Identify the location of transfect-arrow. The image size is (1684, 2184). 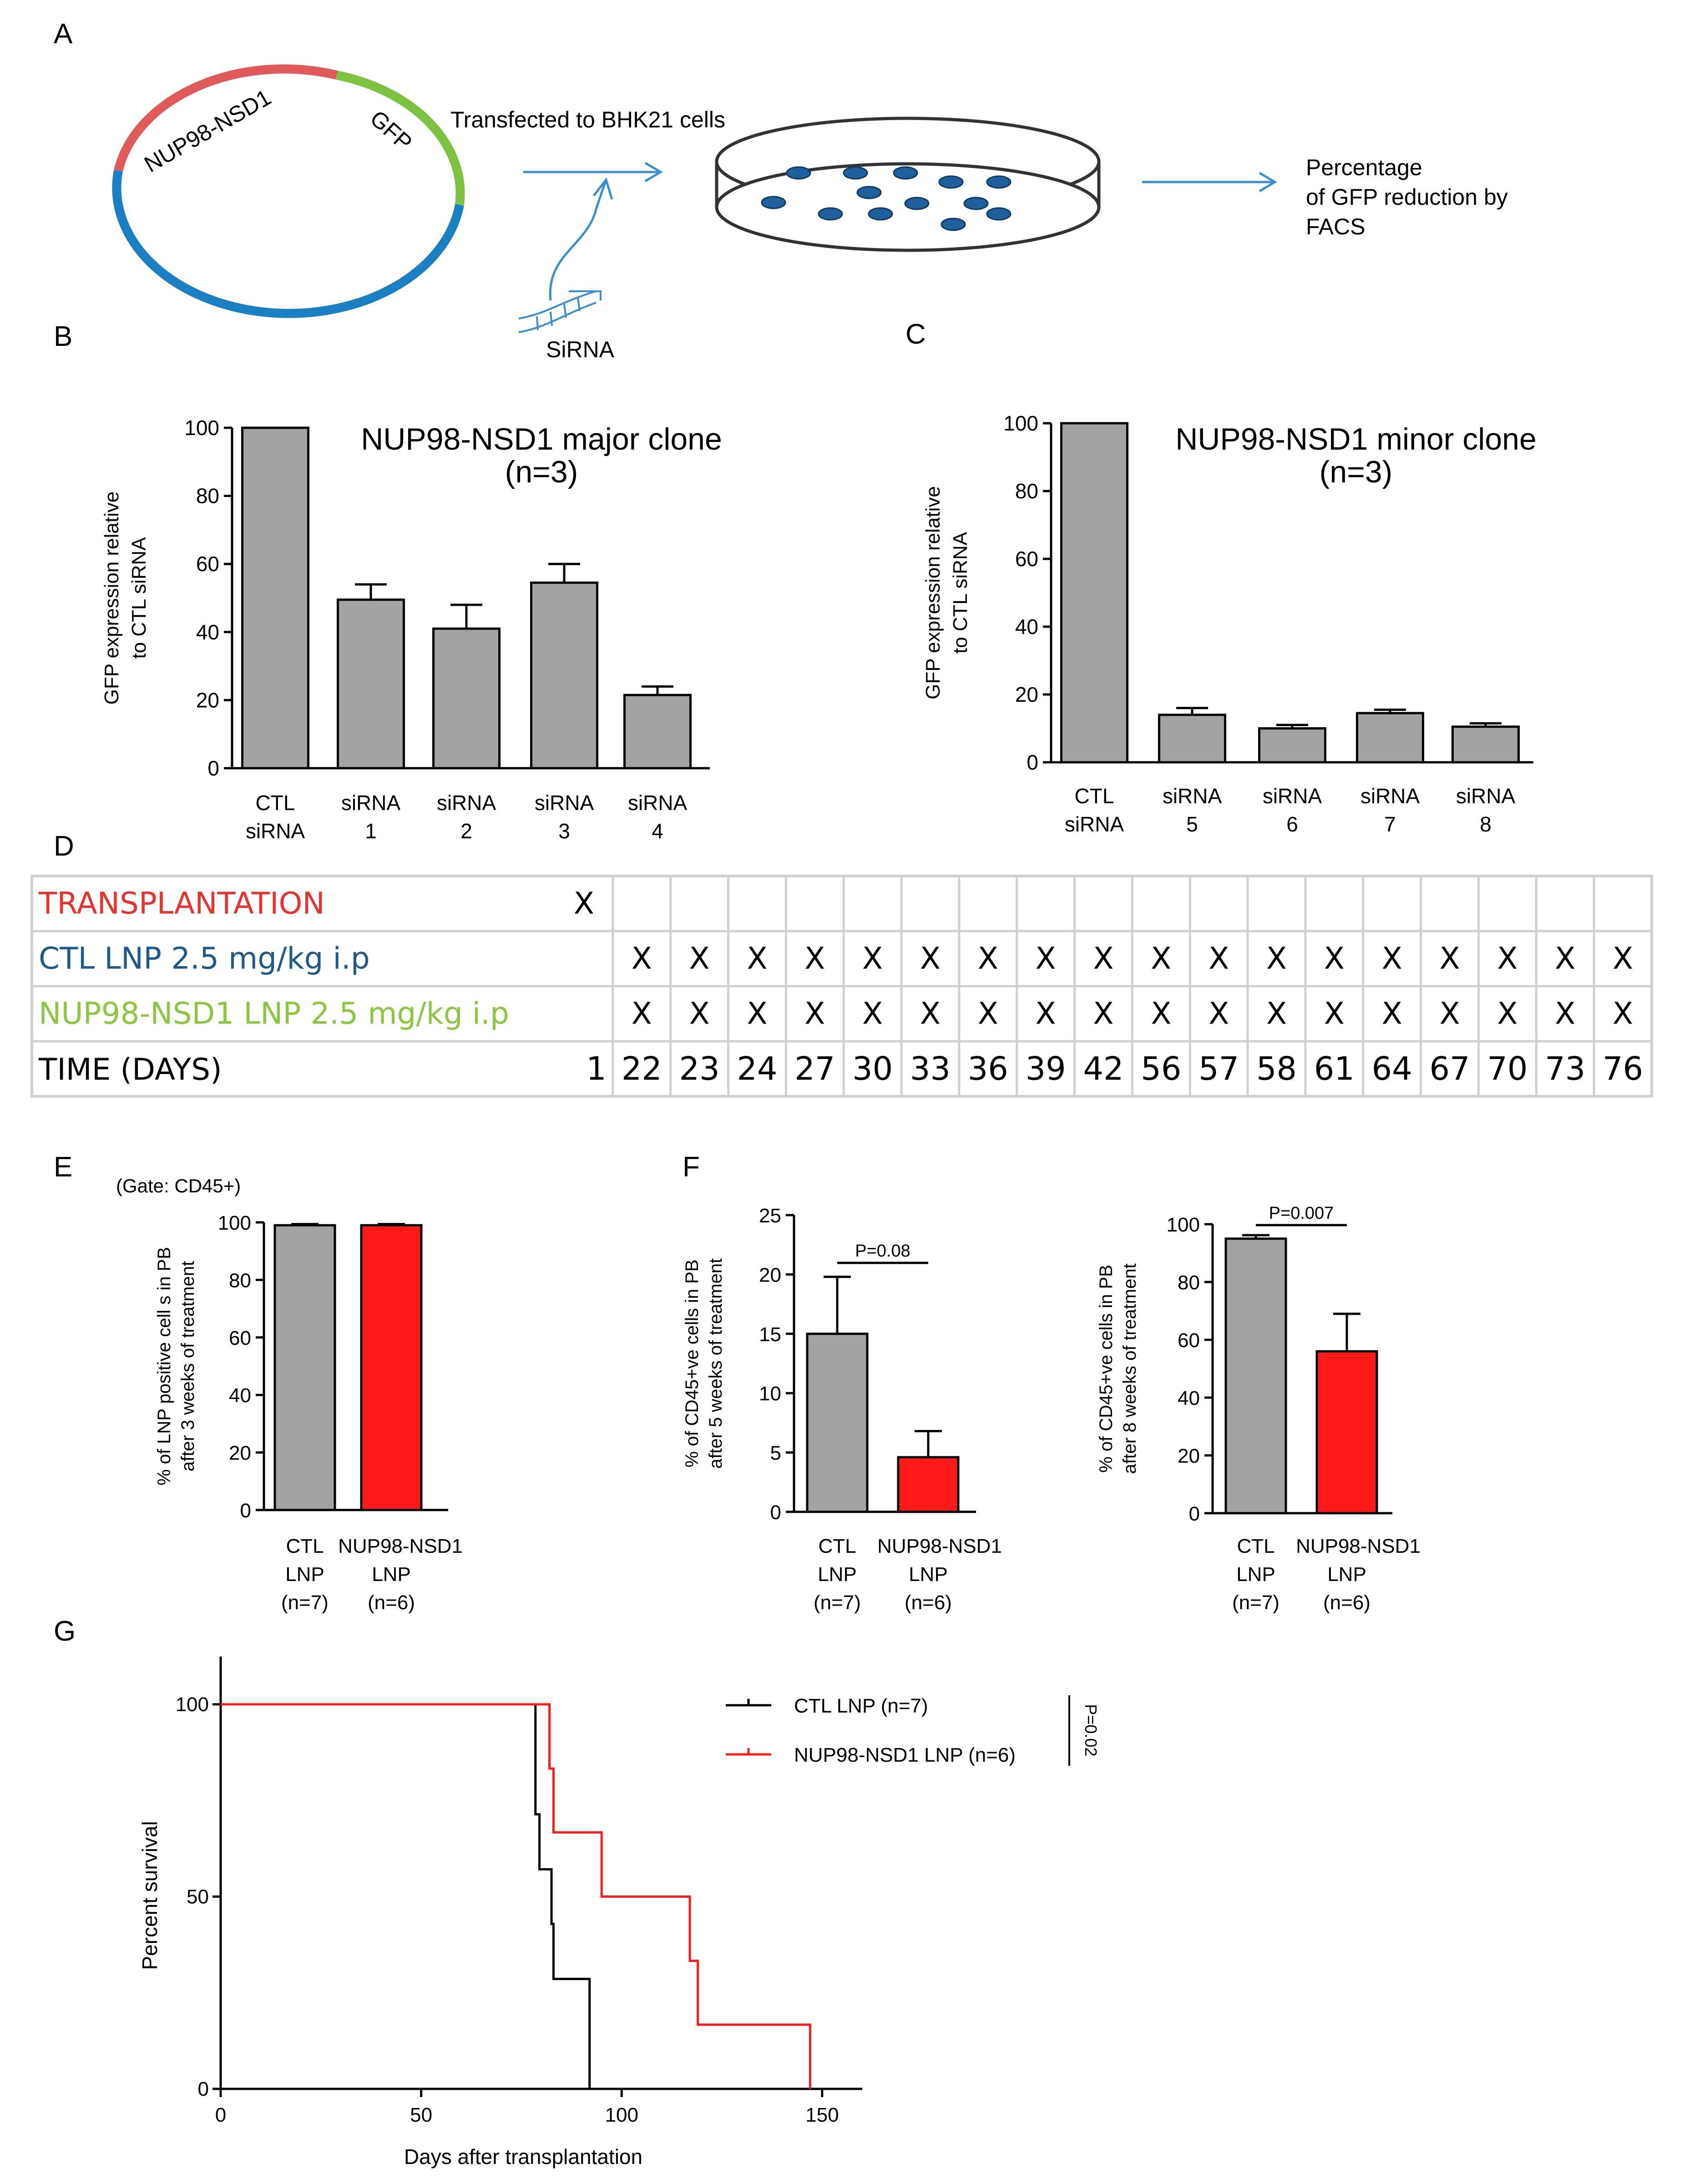
(593, 172).